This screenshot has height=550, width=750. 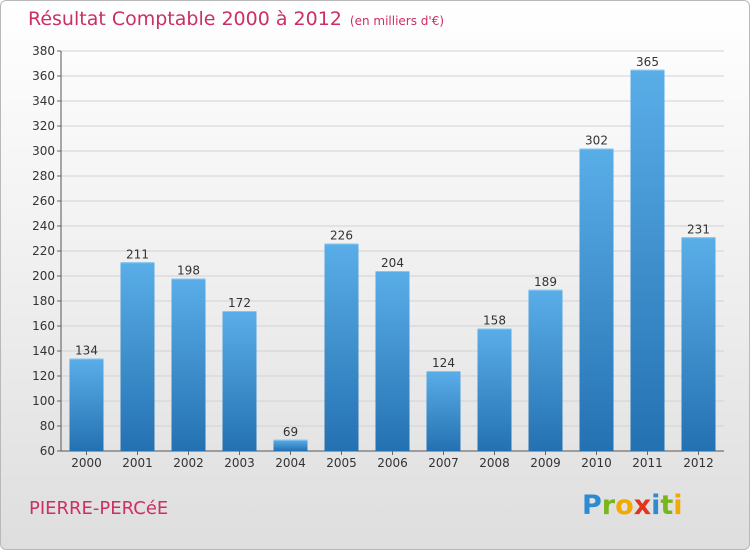 I want to click on value-label: 365, so click(x=647, y=62).